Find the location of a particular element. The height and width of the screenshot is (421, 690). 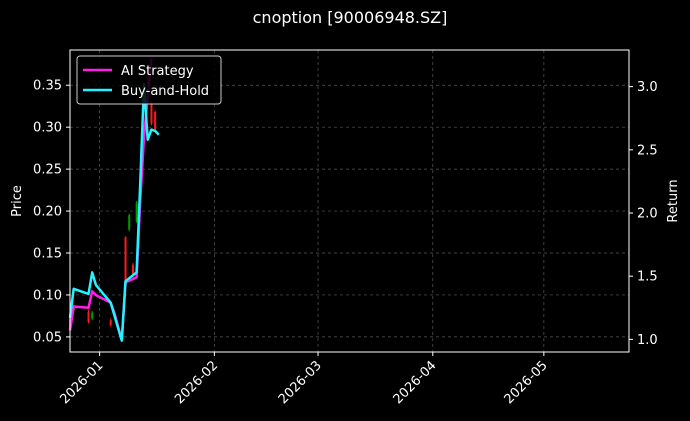

y-left-tick-label: 0.20 is located at coordinates (47, 212).